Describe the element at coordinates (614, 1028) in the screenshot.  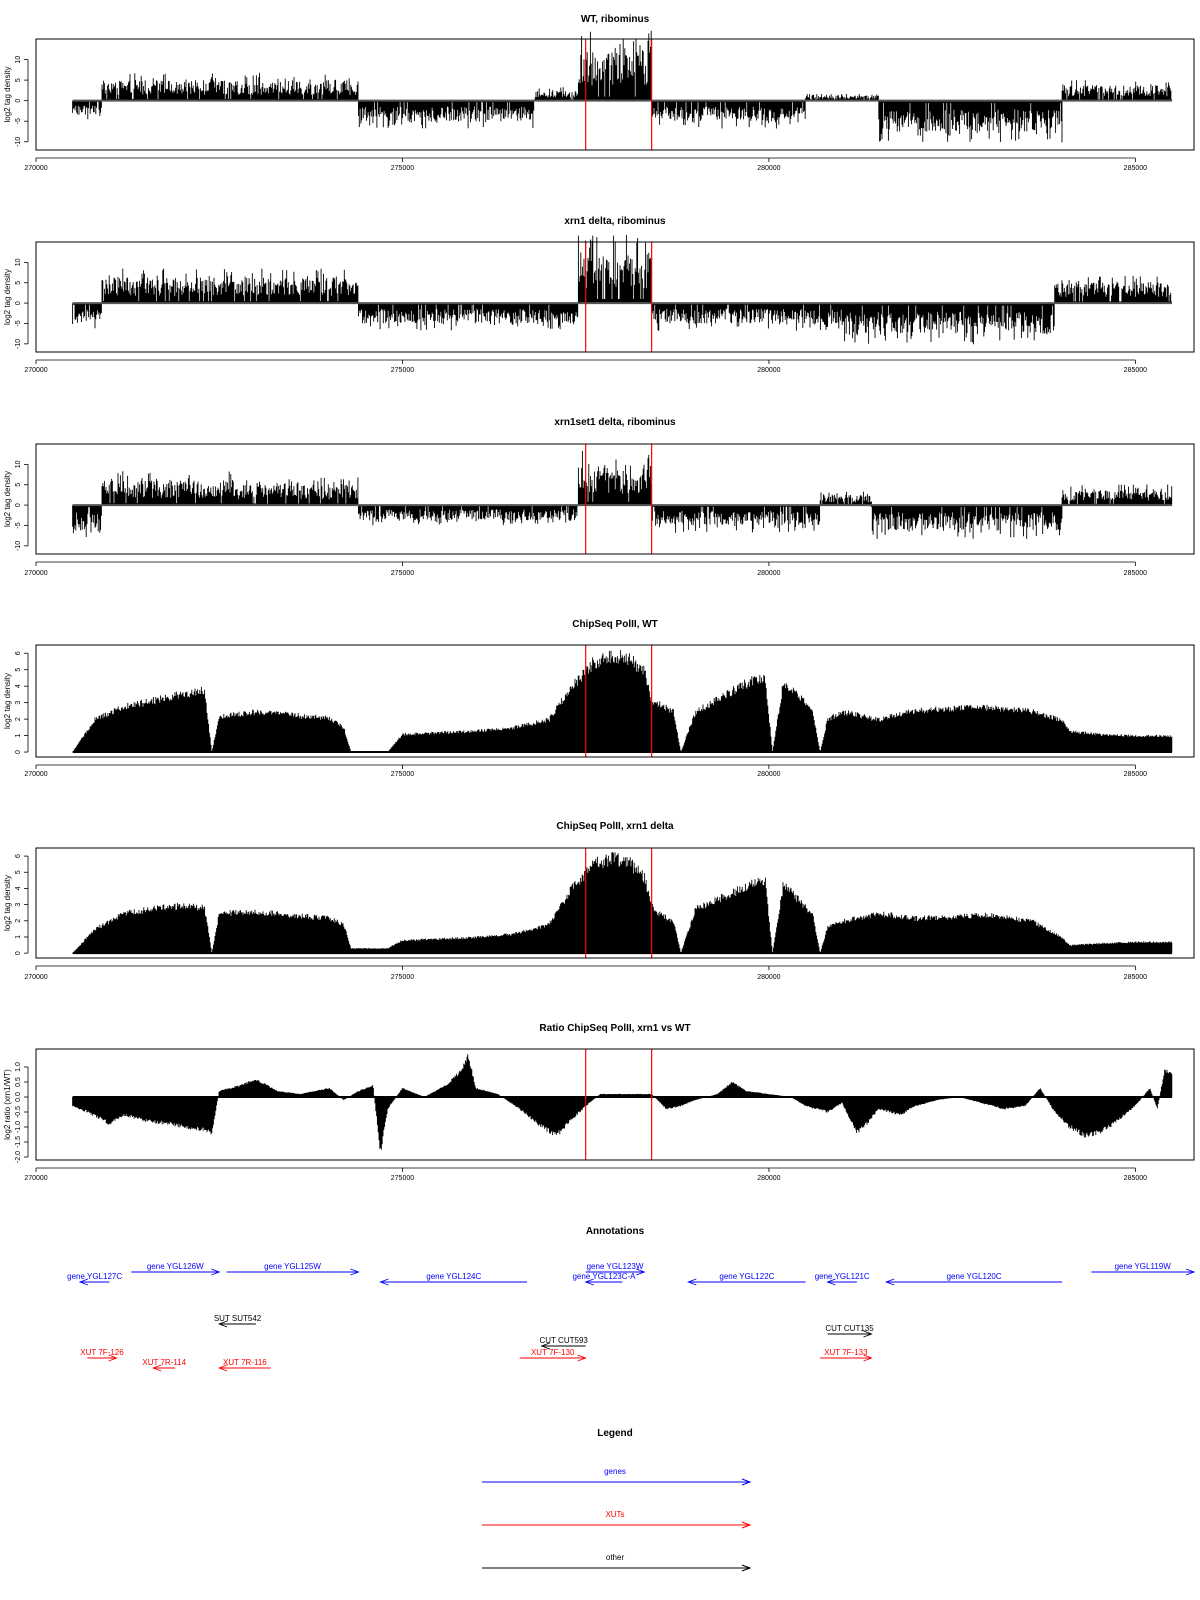
I see `panel-title: Ratio ChipSeq PolII, xrn1 vs WT` at that location.